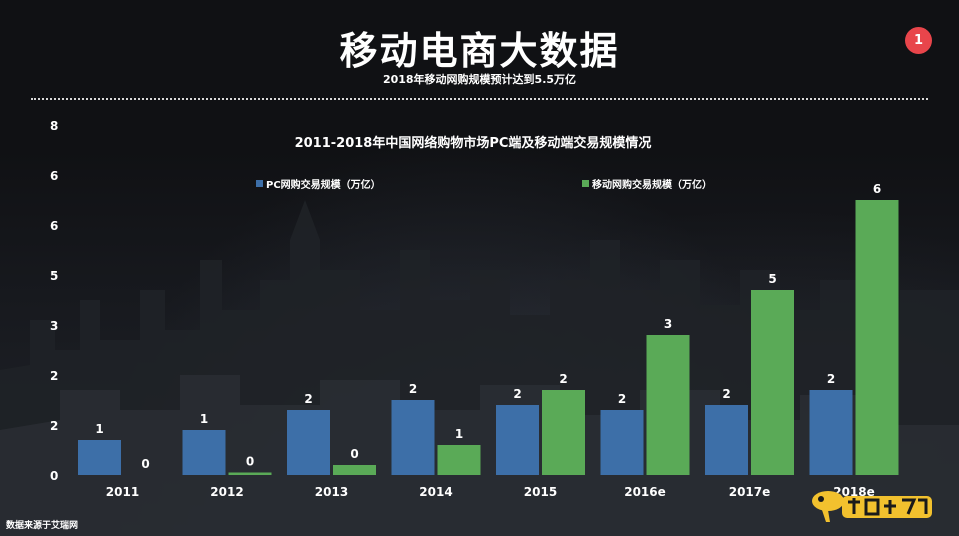 This screenshot has width=959, height=536. Describe the element at coordinates (750, 492) in the screenshot. I see `x-tick-label: 2017e` at that location.